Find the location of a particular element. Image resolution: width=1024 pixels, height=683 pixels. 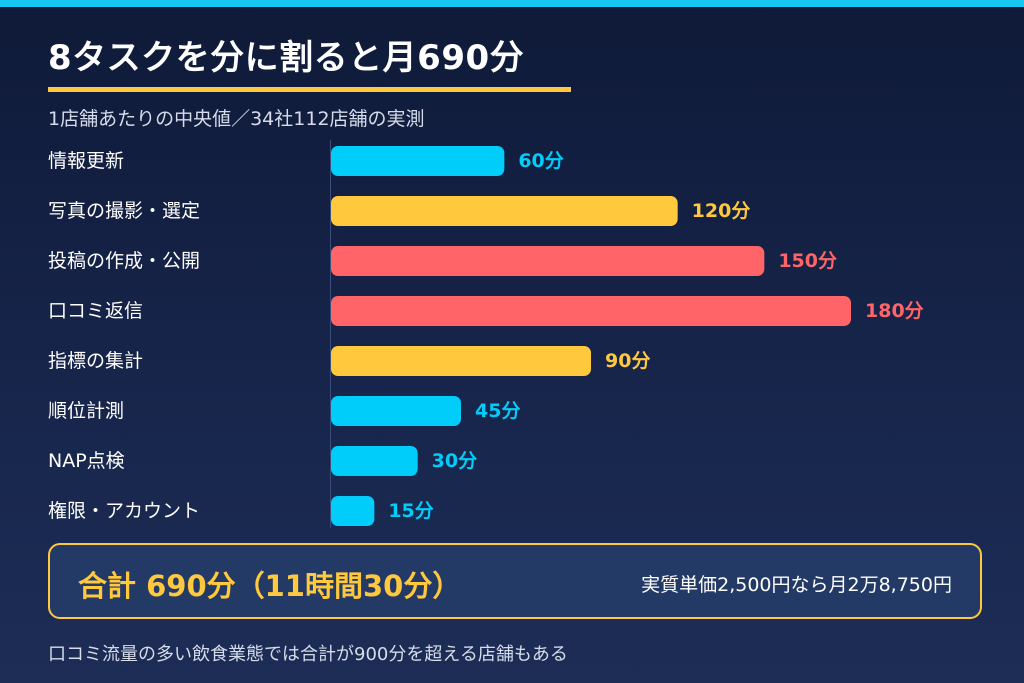

page-title: 8タスクを分に割ると月690分 is located at coordinates (286, 58).